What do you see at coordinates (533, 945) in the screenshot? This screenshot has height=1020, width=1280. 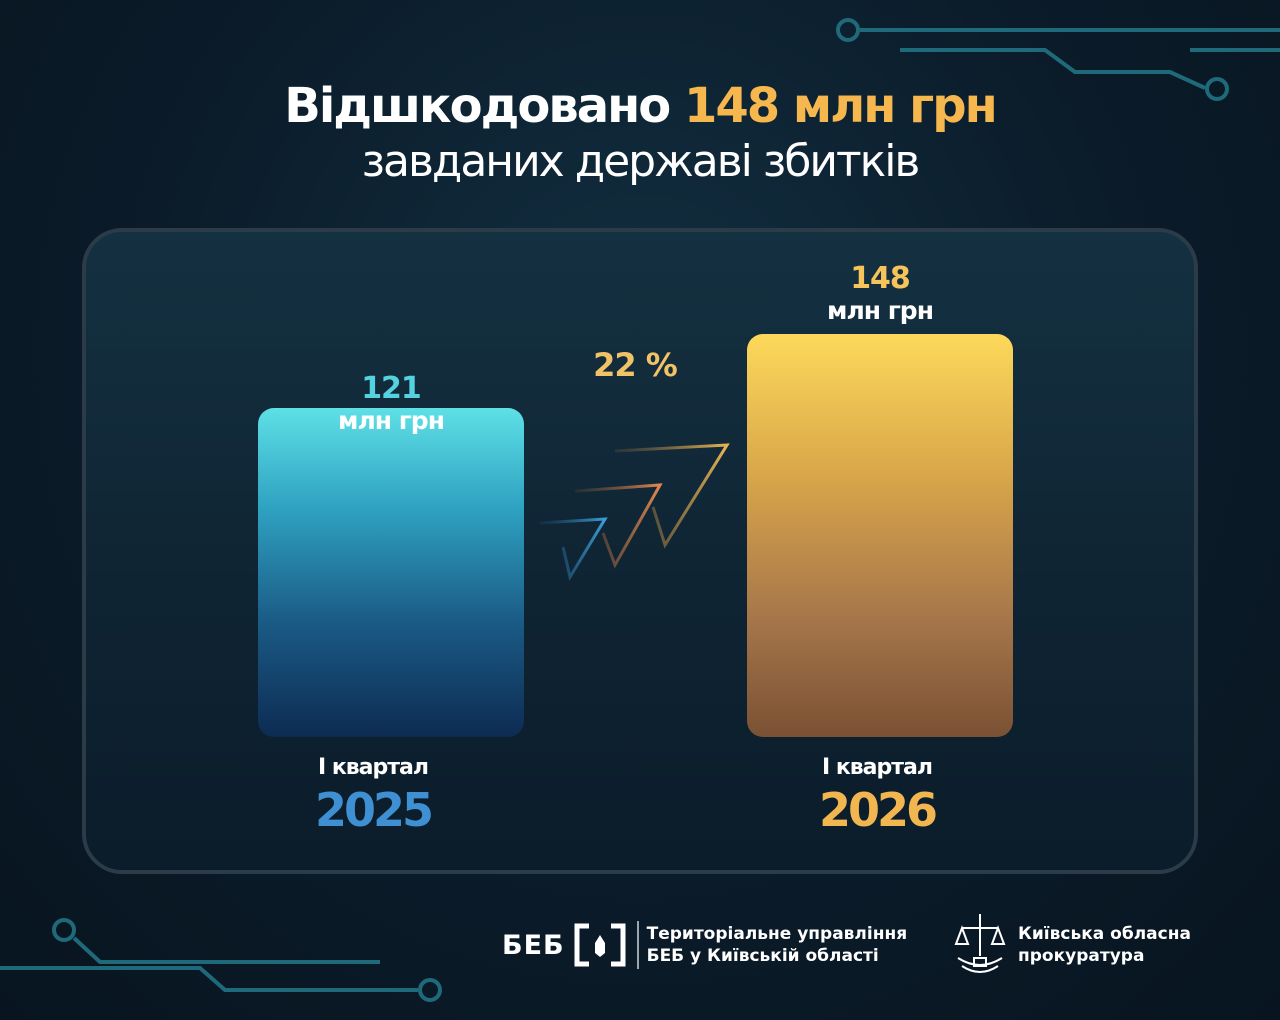 I see `beb-abbreviation: БЕБ` at bounding box center [533, 945].